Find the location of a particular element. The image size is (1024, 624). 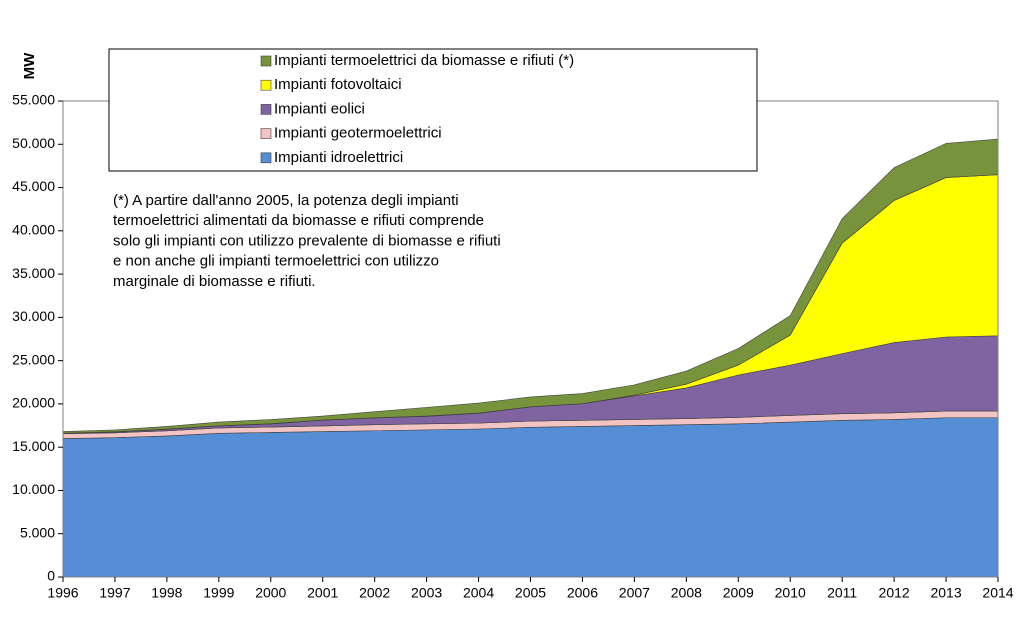

y-tick-label: 20.000 is located at coordinates (33, 403).